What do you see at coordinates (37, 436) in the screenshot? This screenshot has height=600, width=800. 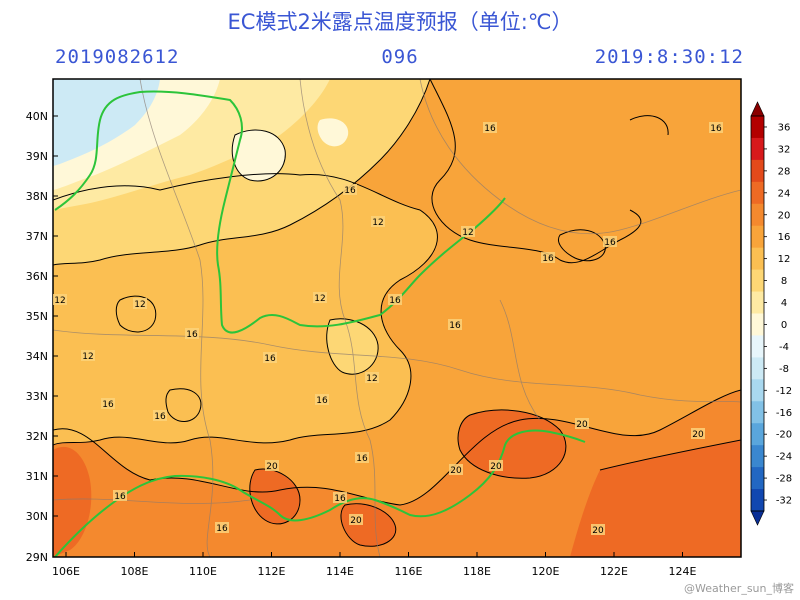 I see `lat-label: 32N` at bounding box center [37, 436].